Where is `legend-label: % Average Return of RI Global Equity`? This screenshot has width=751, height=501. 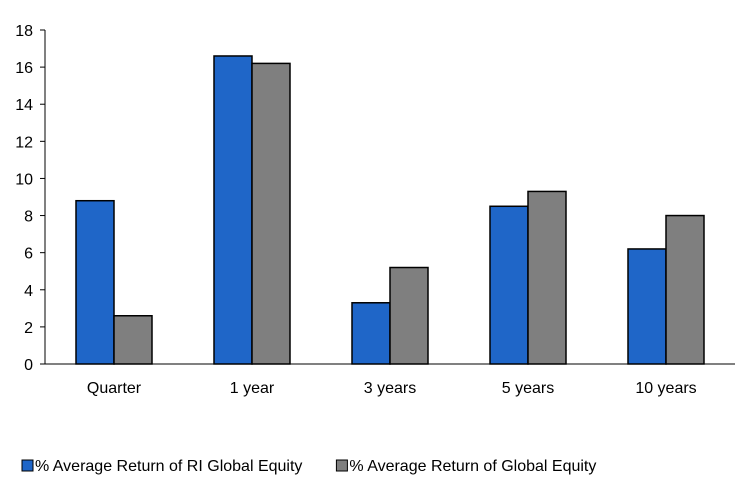
legend-label: % Average Return of RI Global Equity is located at coordinates (168, 466).